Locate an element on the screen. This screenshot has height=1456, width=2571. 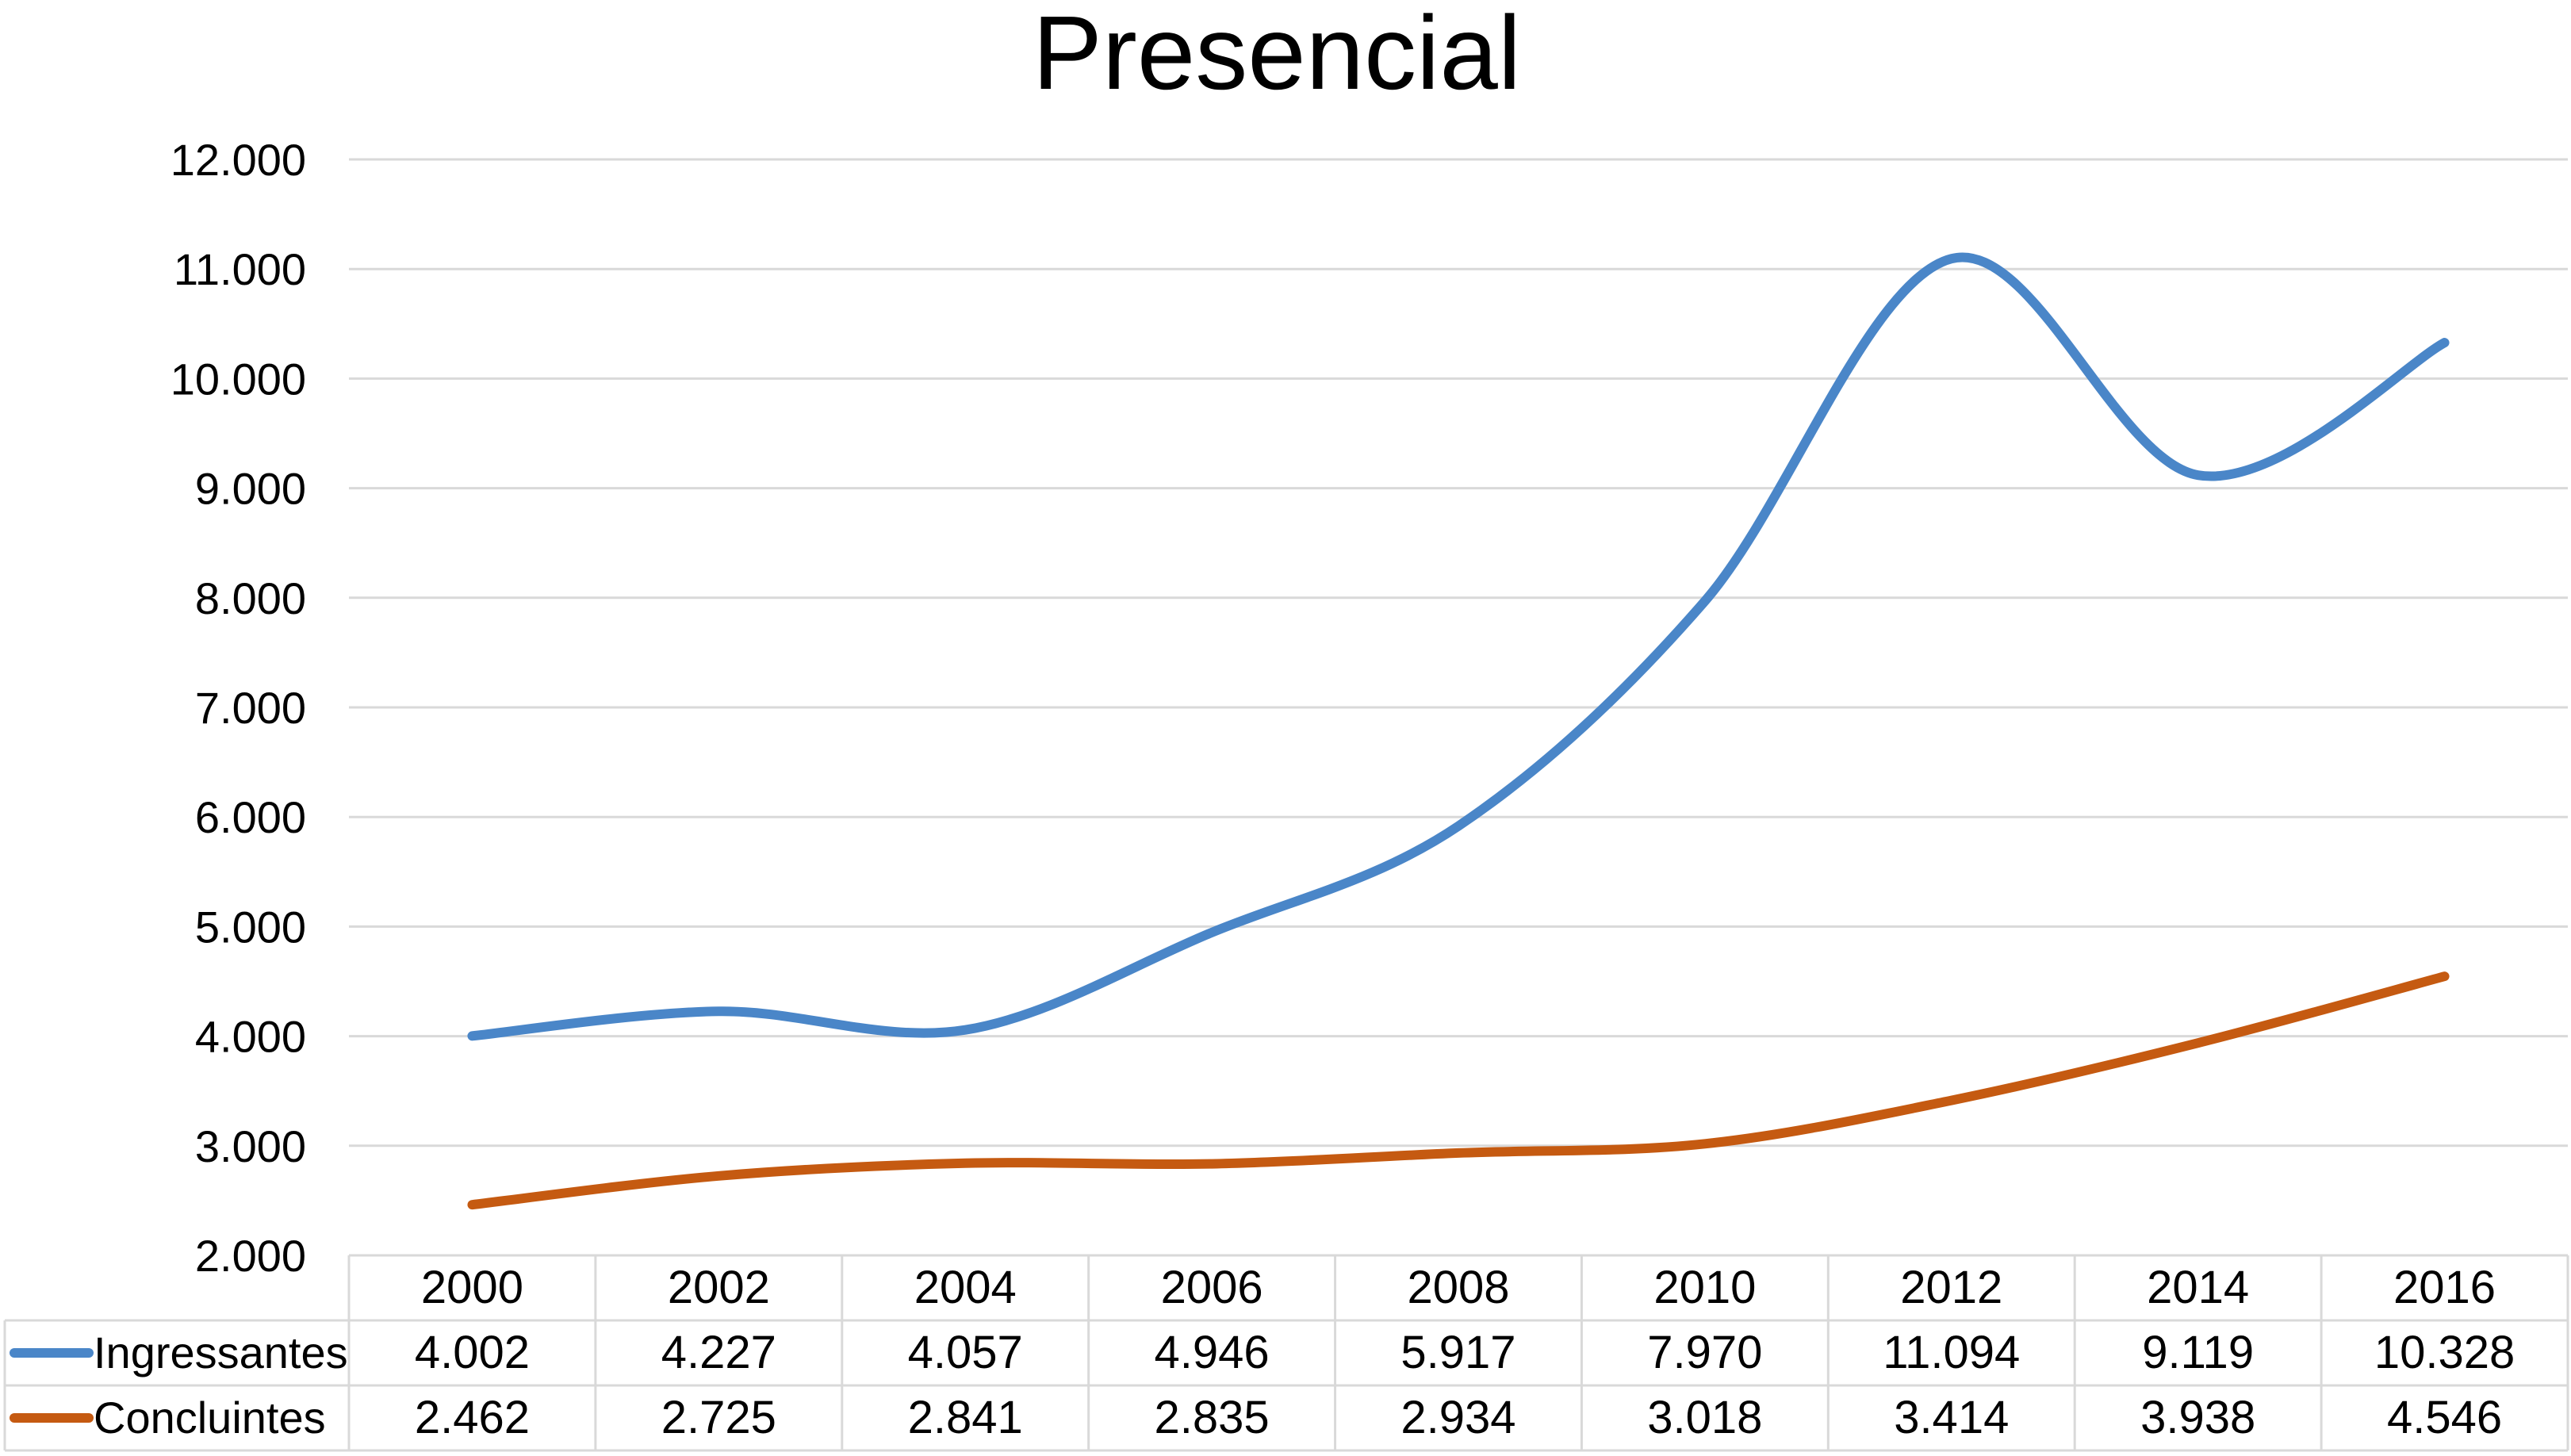
x-category-label: 2004 is located at coordinates (965, 1287).